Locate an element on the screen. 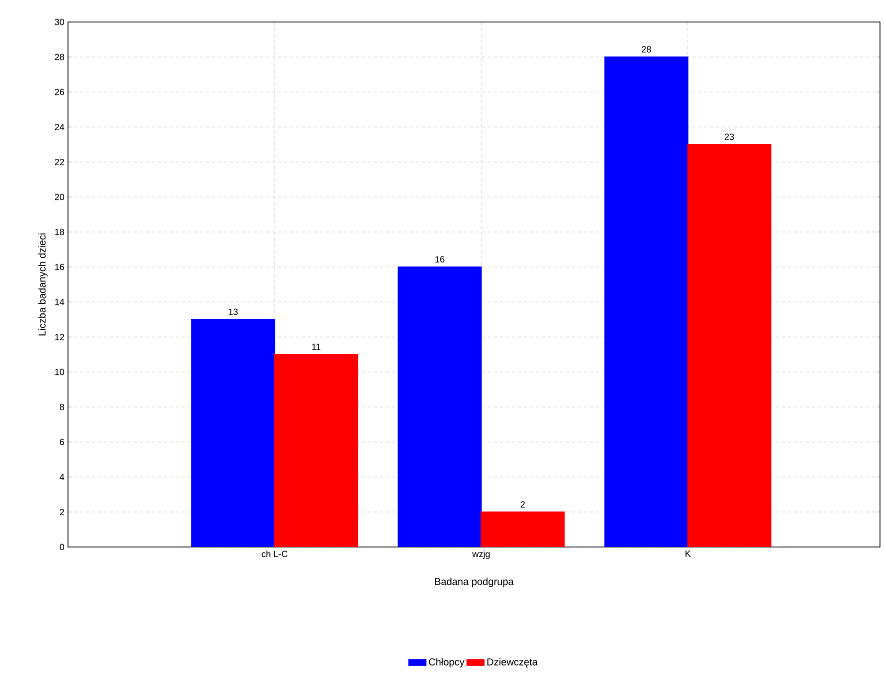  y-tick-label: 14 is located at coordinates (59, 302).